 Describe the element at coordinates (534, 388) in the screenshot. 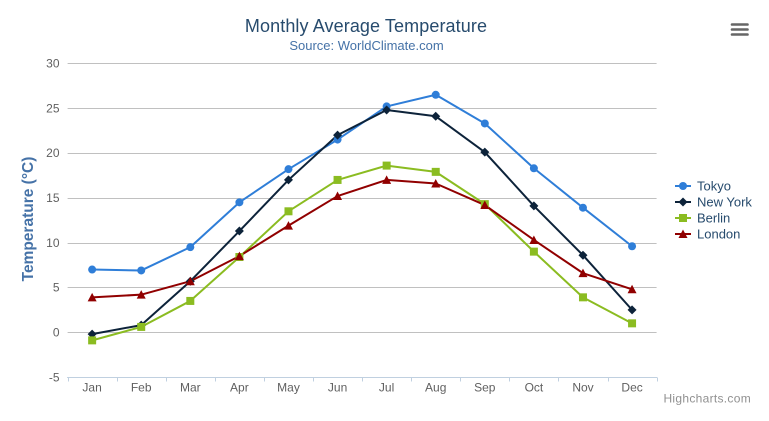

I see `svg-text: Oct` at that location.